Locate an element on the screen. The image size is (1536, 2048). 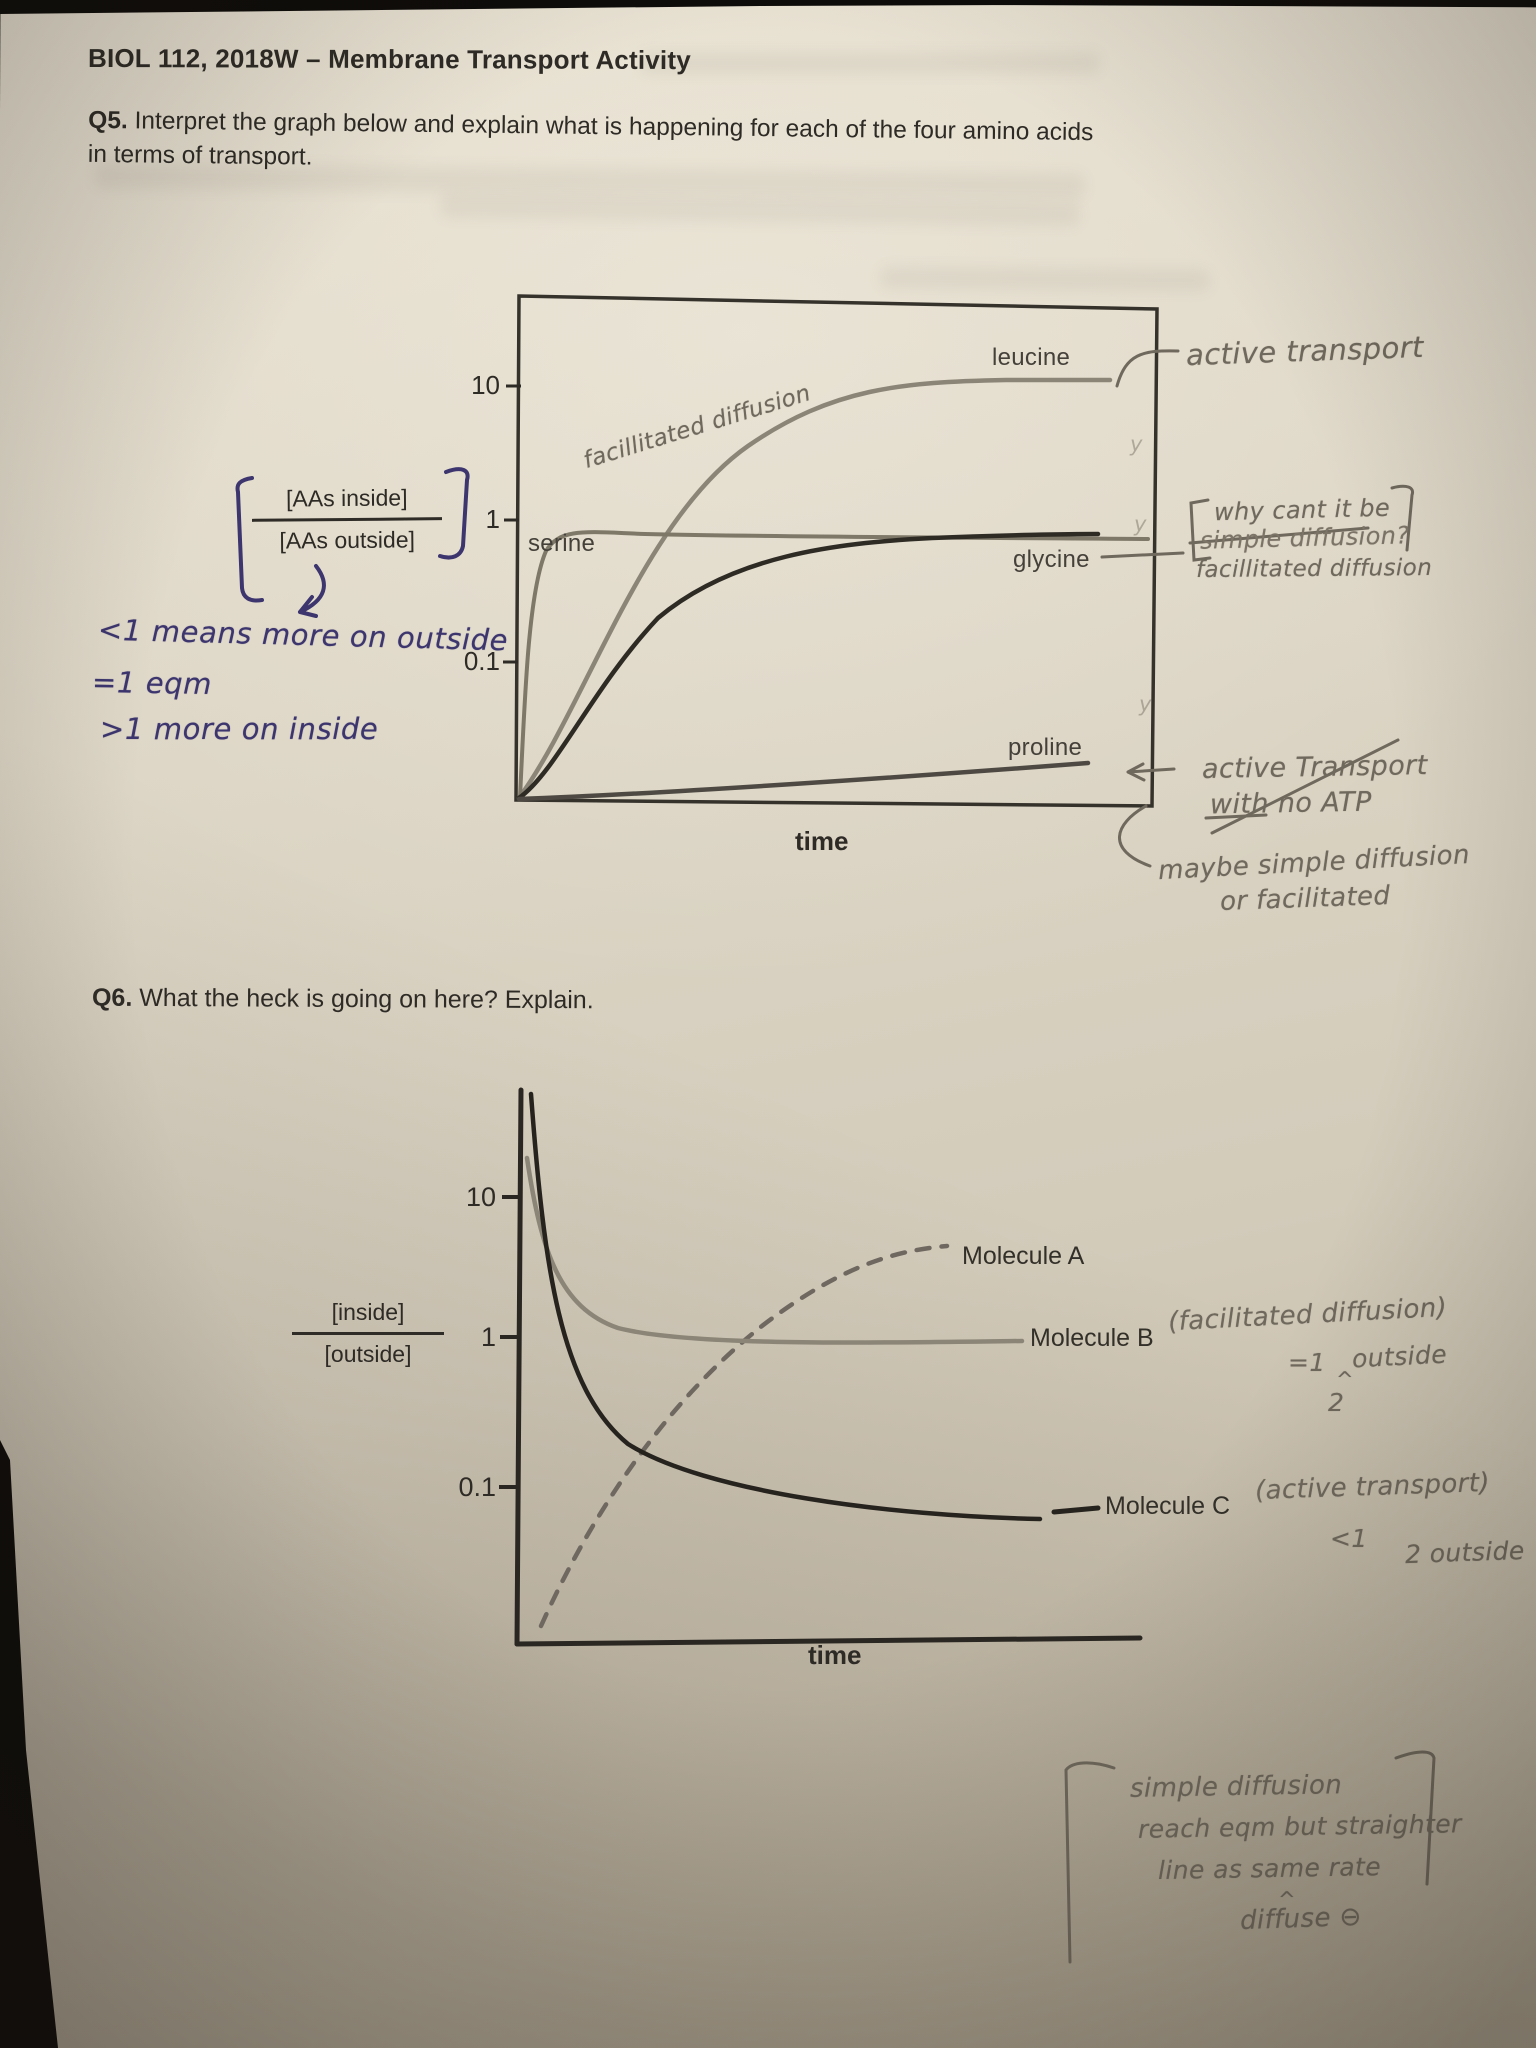
leucine-label: leucine is located at coordinates (1031, 357).